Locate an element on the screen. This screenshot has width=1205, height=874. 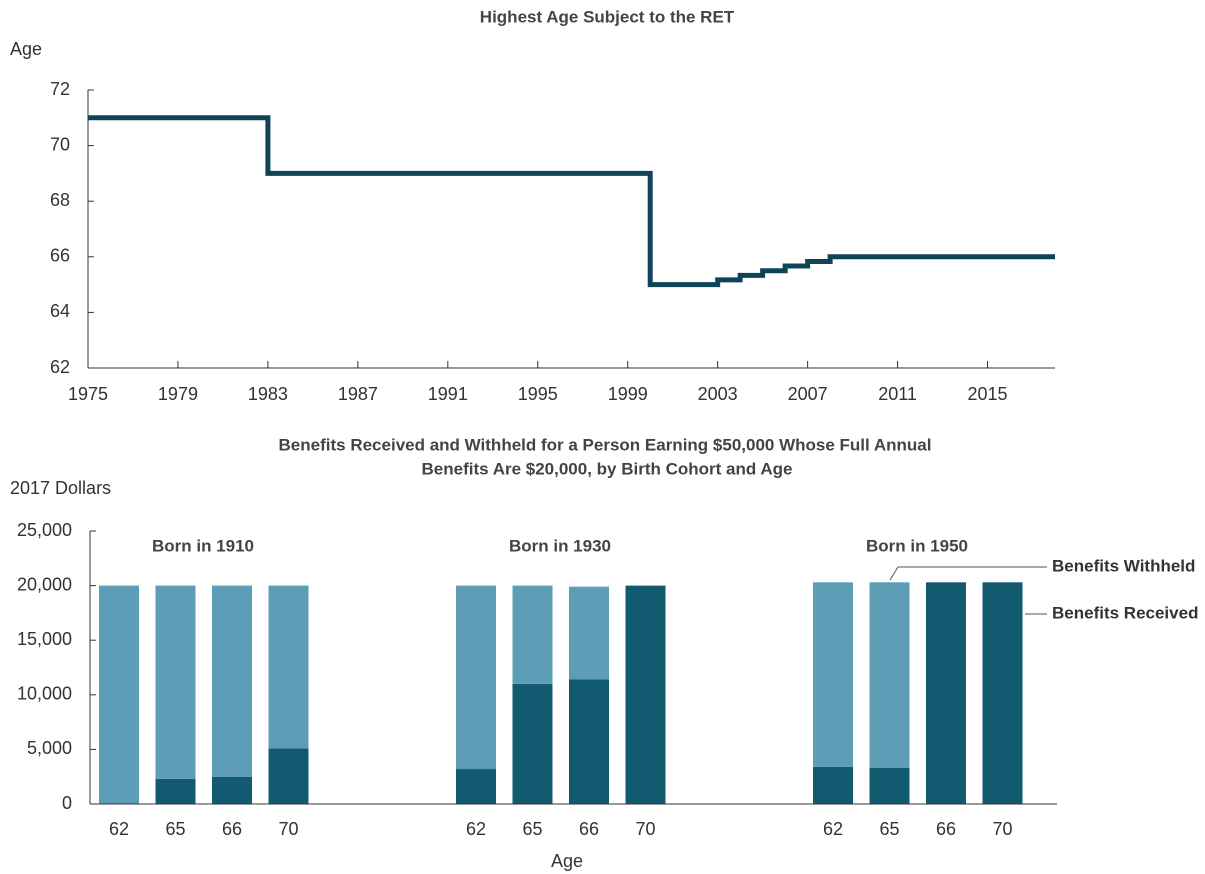
y-axis-label: Age is located at coordinates (26, 49).